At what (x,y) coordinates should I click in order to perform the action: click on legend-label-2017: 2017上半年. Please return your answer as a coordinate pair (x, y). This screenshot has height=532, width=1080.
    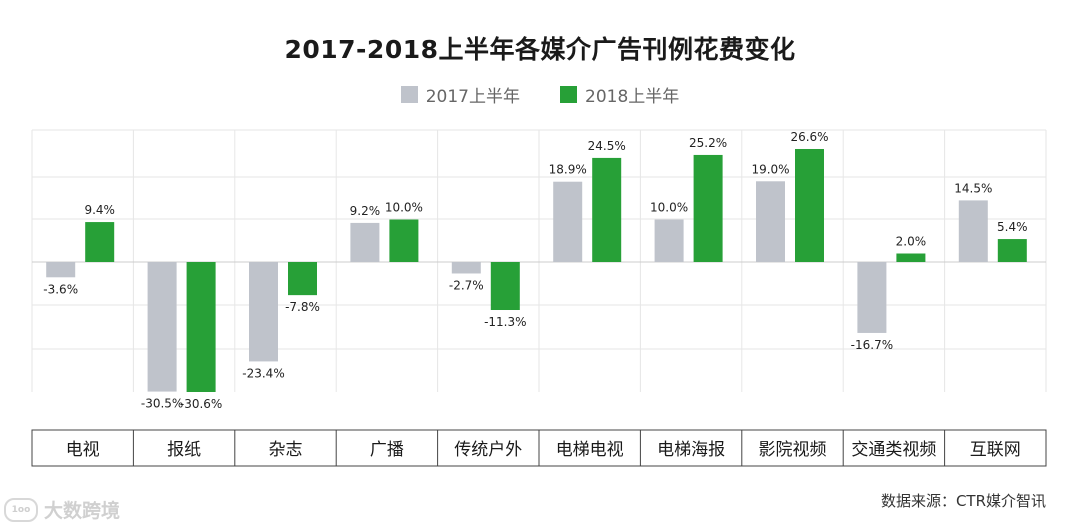
    Looking at the image, I should click on (472, 97).